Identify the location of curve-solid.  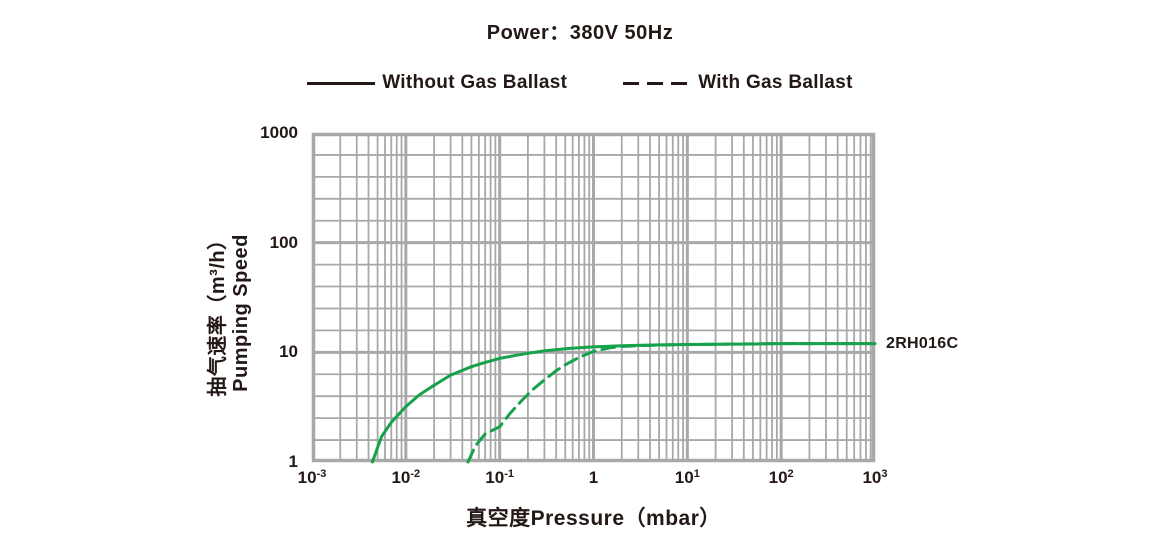
(623, 403).